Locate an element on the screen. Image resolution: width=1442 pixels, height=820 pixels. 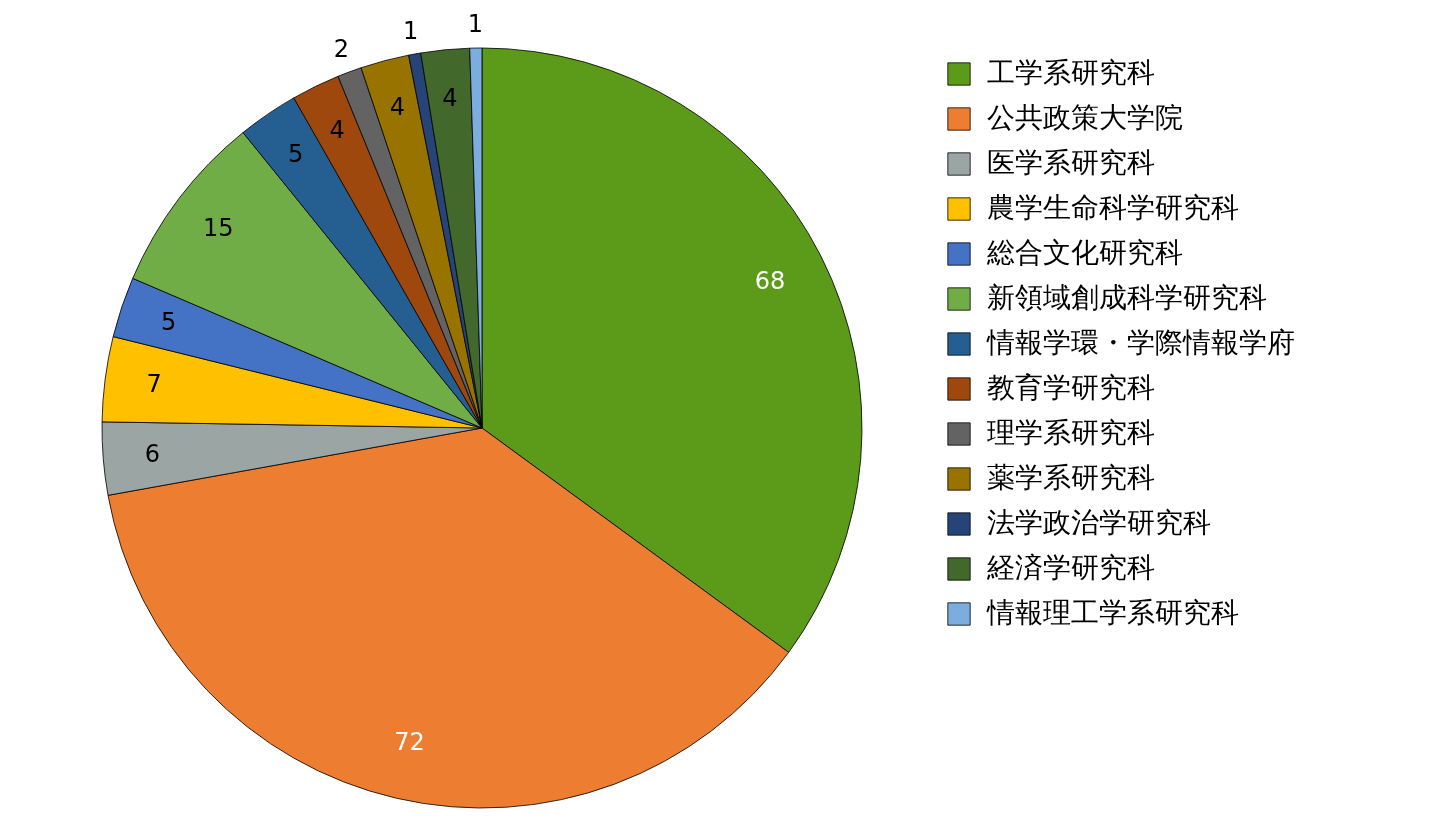
legend-label: 農学生命科学研究科 is located at coordinates (1113, 207).